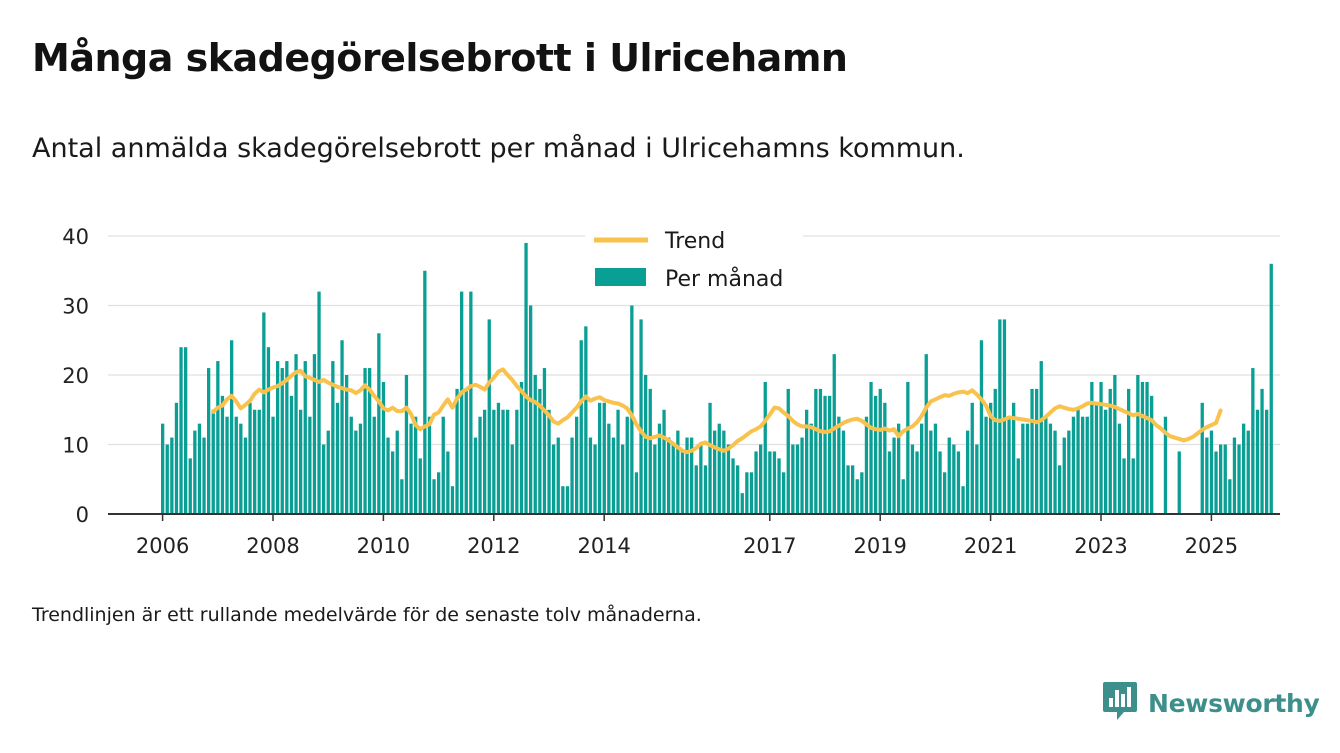 Image resolution: width=1340 pixels, height=753 pixels. What do you see at coordinates (990, 546) in the screenshot?
I see `x-tick-label: 2021` at bounding box center [990, 546].